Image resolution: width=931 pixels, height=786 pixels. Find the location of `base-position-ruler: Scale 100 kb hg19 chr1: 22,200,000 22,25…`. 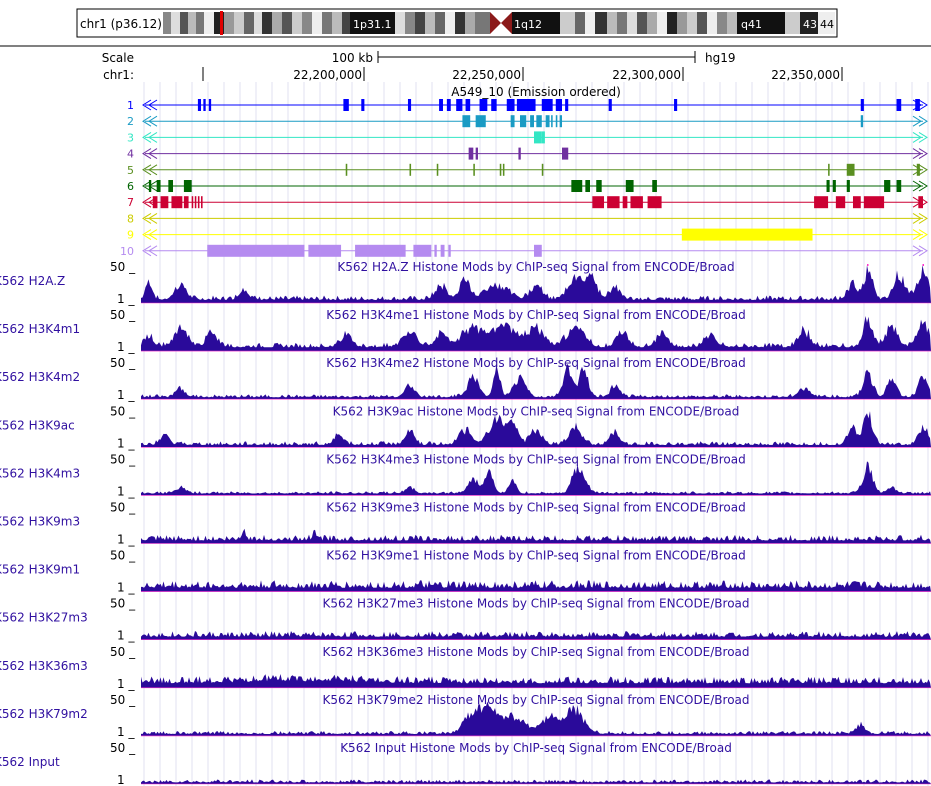

base-position-ruler: Scale 100 kb hg19 chr1: 22,200,000 22,25… is located at coordinates (472, 66).